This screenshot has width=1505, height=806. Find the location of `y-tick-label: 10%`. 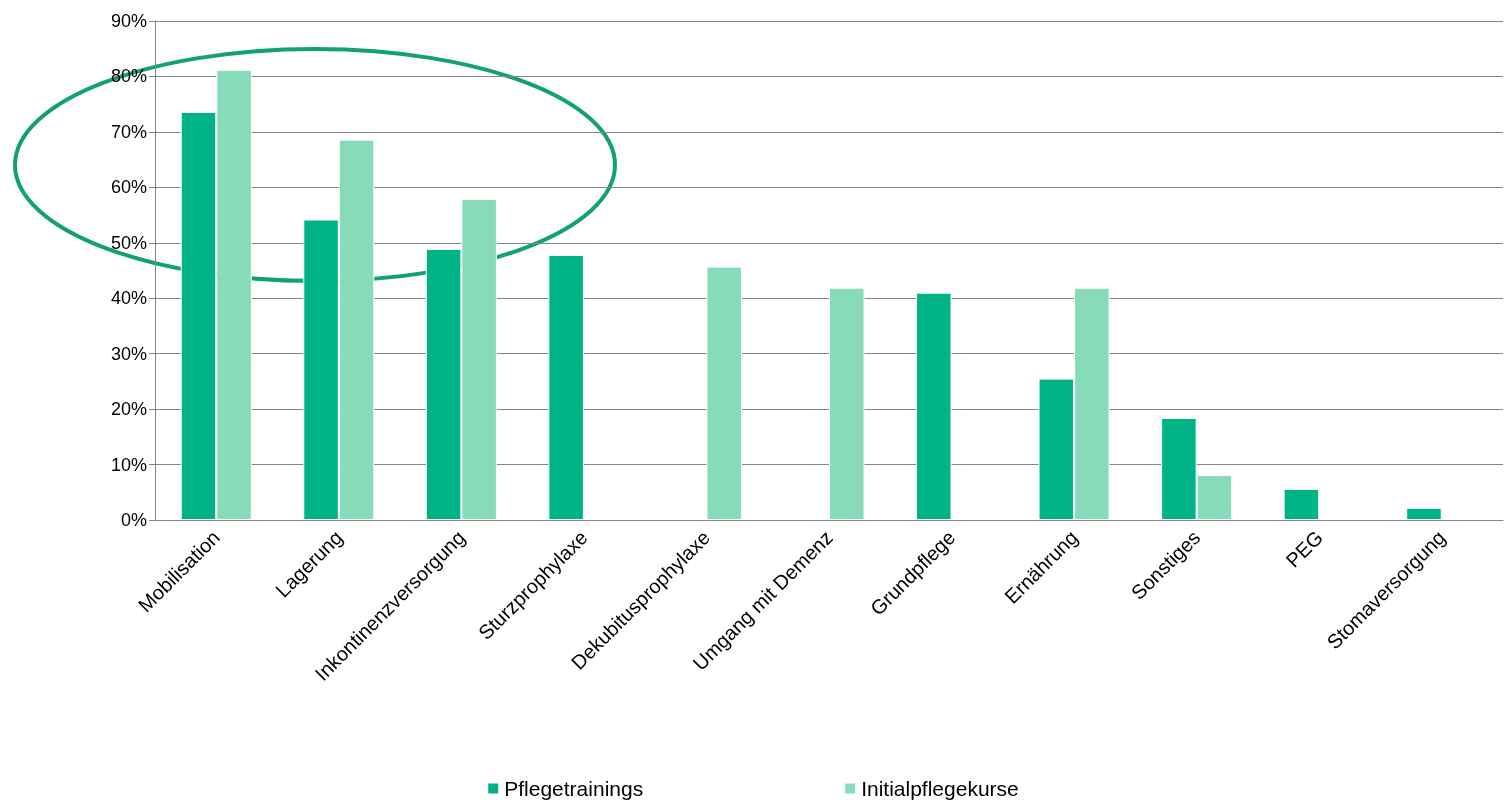

y-tick-label: 10% is located at coordinates (128, 464).